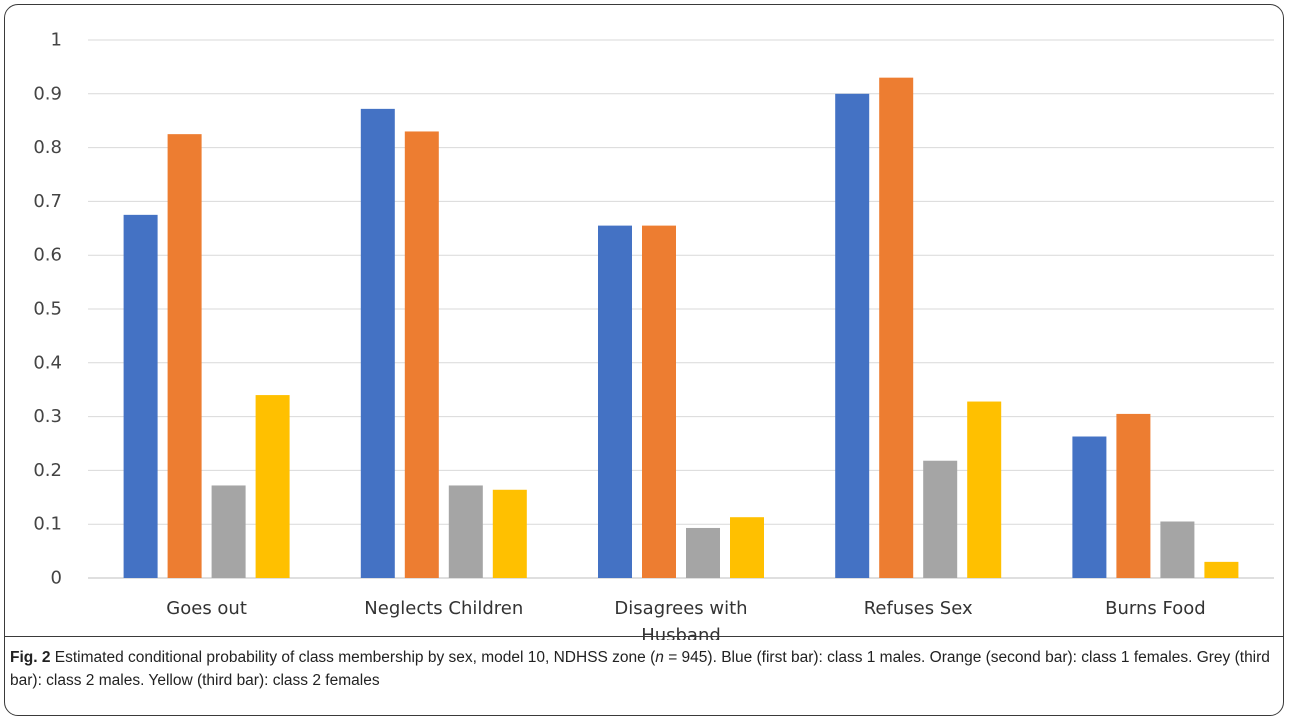 The width and height of the screenshot is (1292, 723). What do you see at coordinates (47, 255) in the screenshot?
I see `y-tick-label: 0.6` at bounding box center [47, 255].